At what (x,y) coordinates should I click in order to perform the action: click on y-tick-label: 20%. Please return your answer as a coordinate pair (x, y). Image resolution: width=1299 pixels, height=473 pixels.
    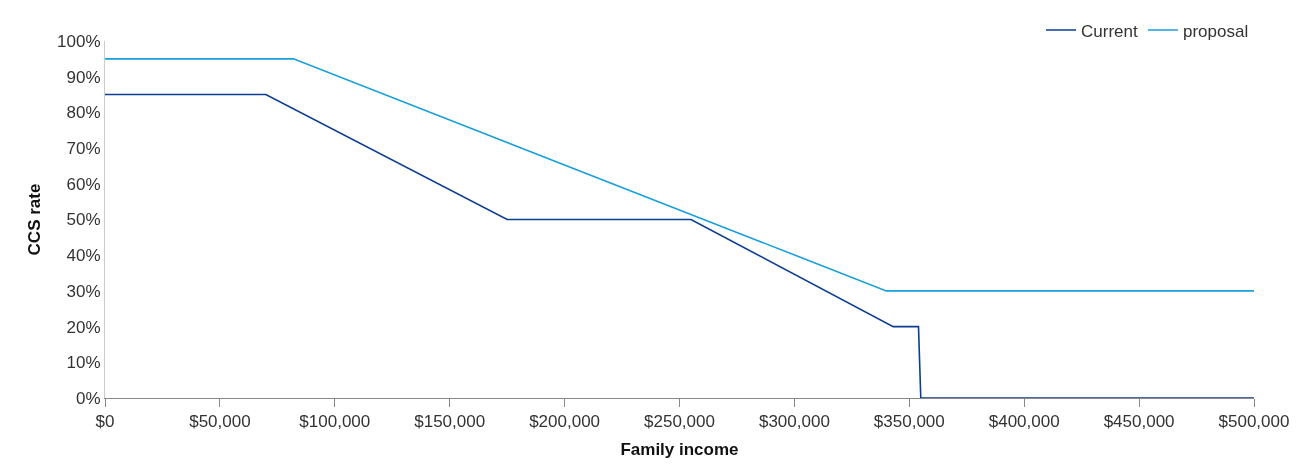
    Looking at the image, I should click on (83, 327).